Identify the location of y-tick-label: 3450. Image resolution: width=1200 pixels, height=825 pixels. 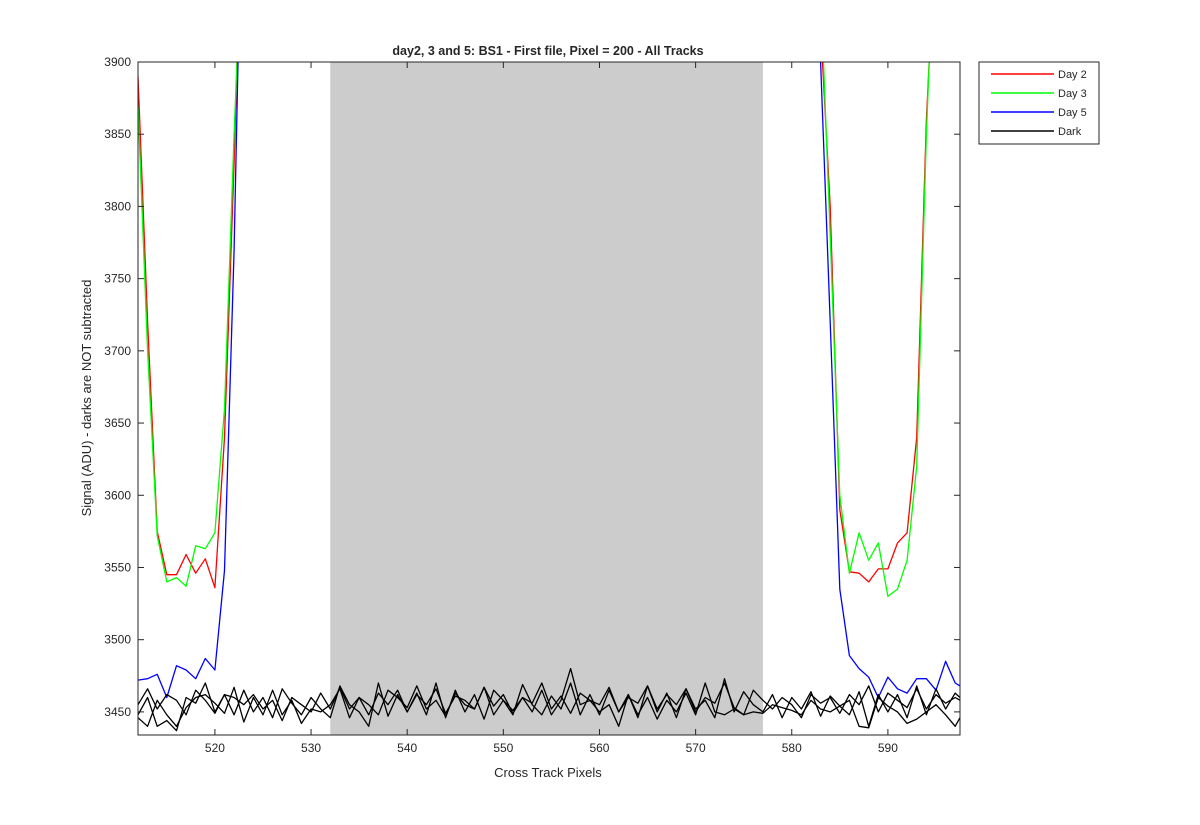
(117, 712).